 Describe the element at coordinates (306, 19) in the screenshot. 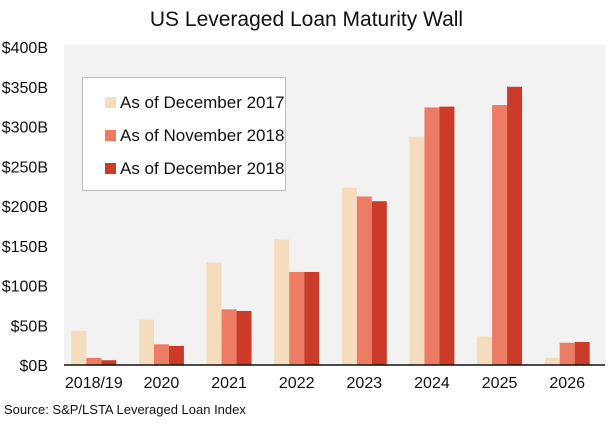

I see `chart-title: US Leveraged Loan Maturity Wall` at that location.